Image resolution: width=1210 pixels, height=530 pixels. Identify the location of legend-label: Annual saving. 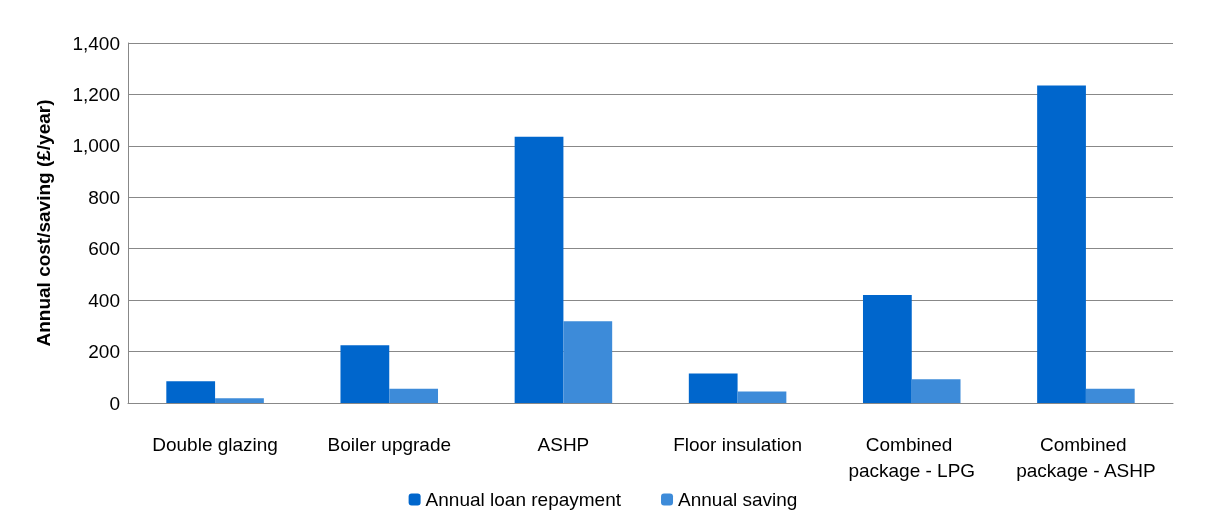
(738, 499).